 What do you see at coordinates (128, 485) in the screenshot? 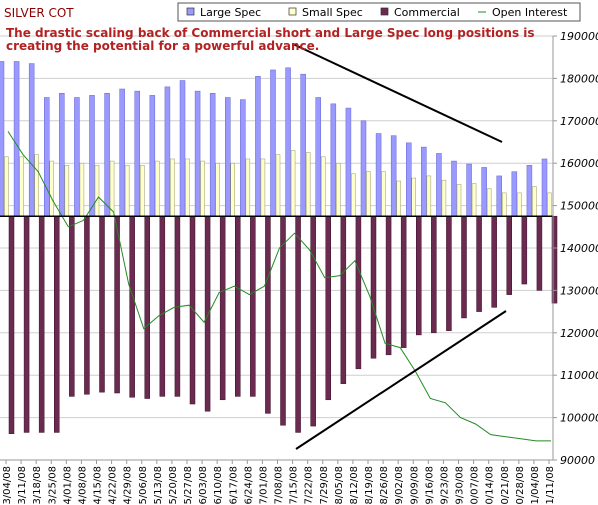
I see `x-tick-label: 04/29/08` at bounding box center [128, 485].